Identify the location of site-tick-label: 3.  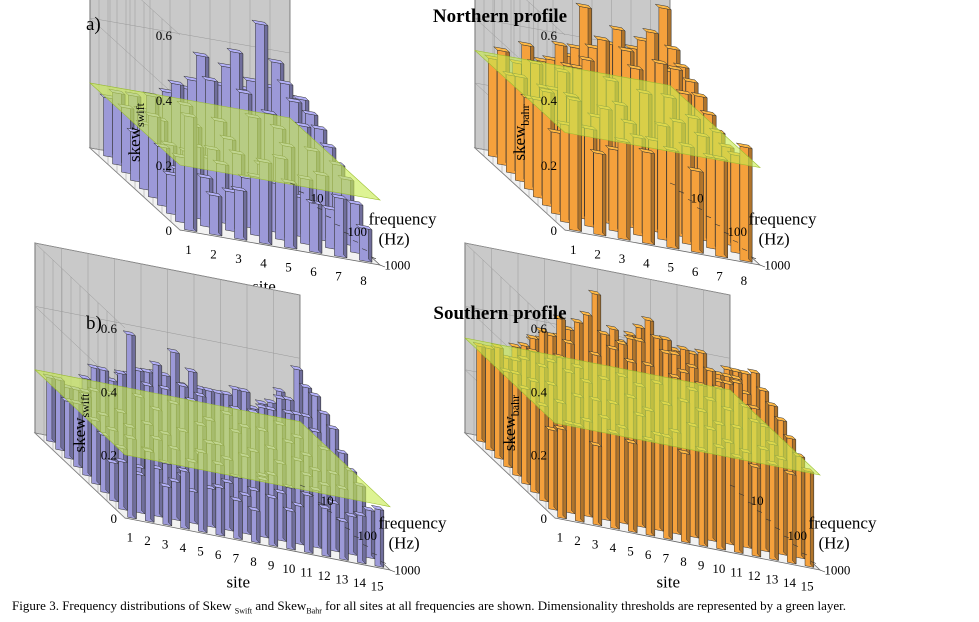
(622, 258).